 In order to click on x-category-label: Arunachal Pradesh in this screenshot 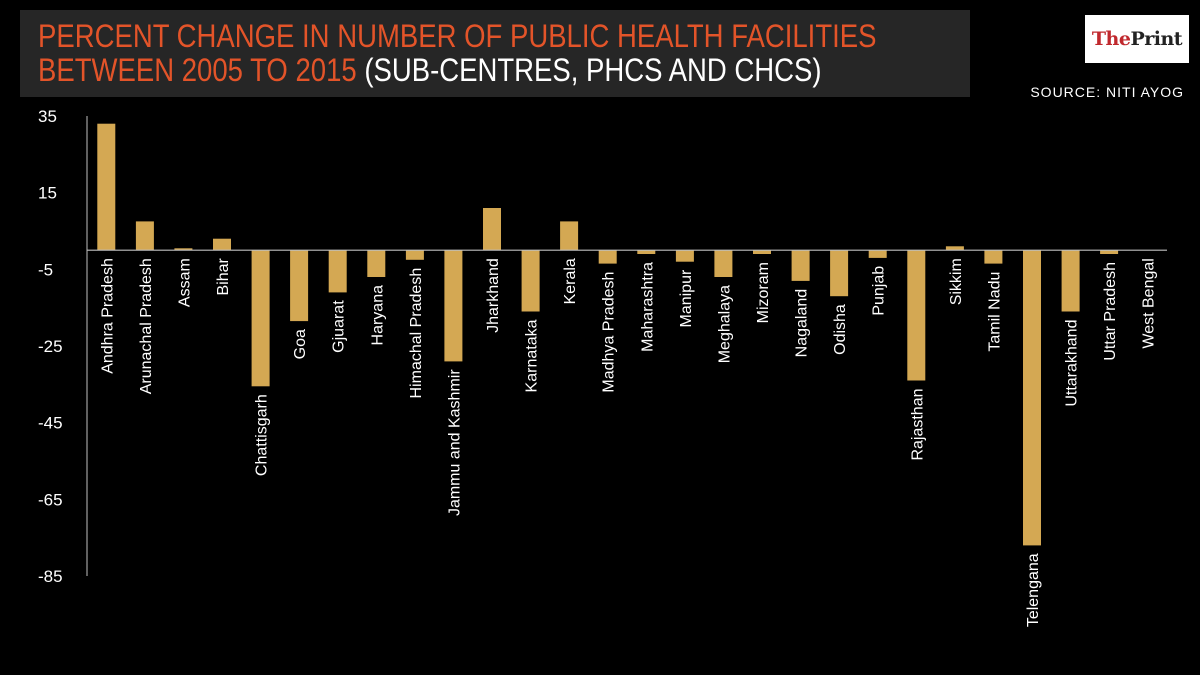, I will do `click(146, 326)`.